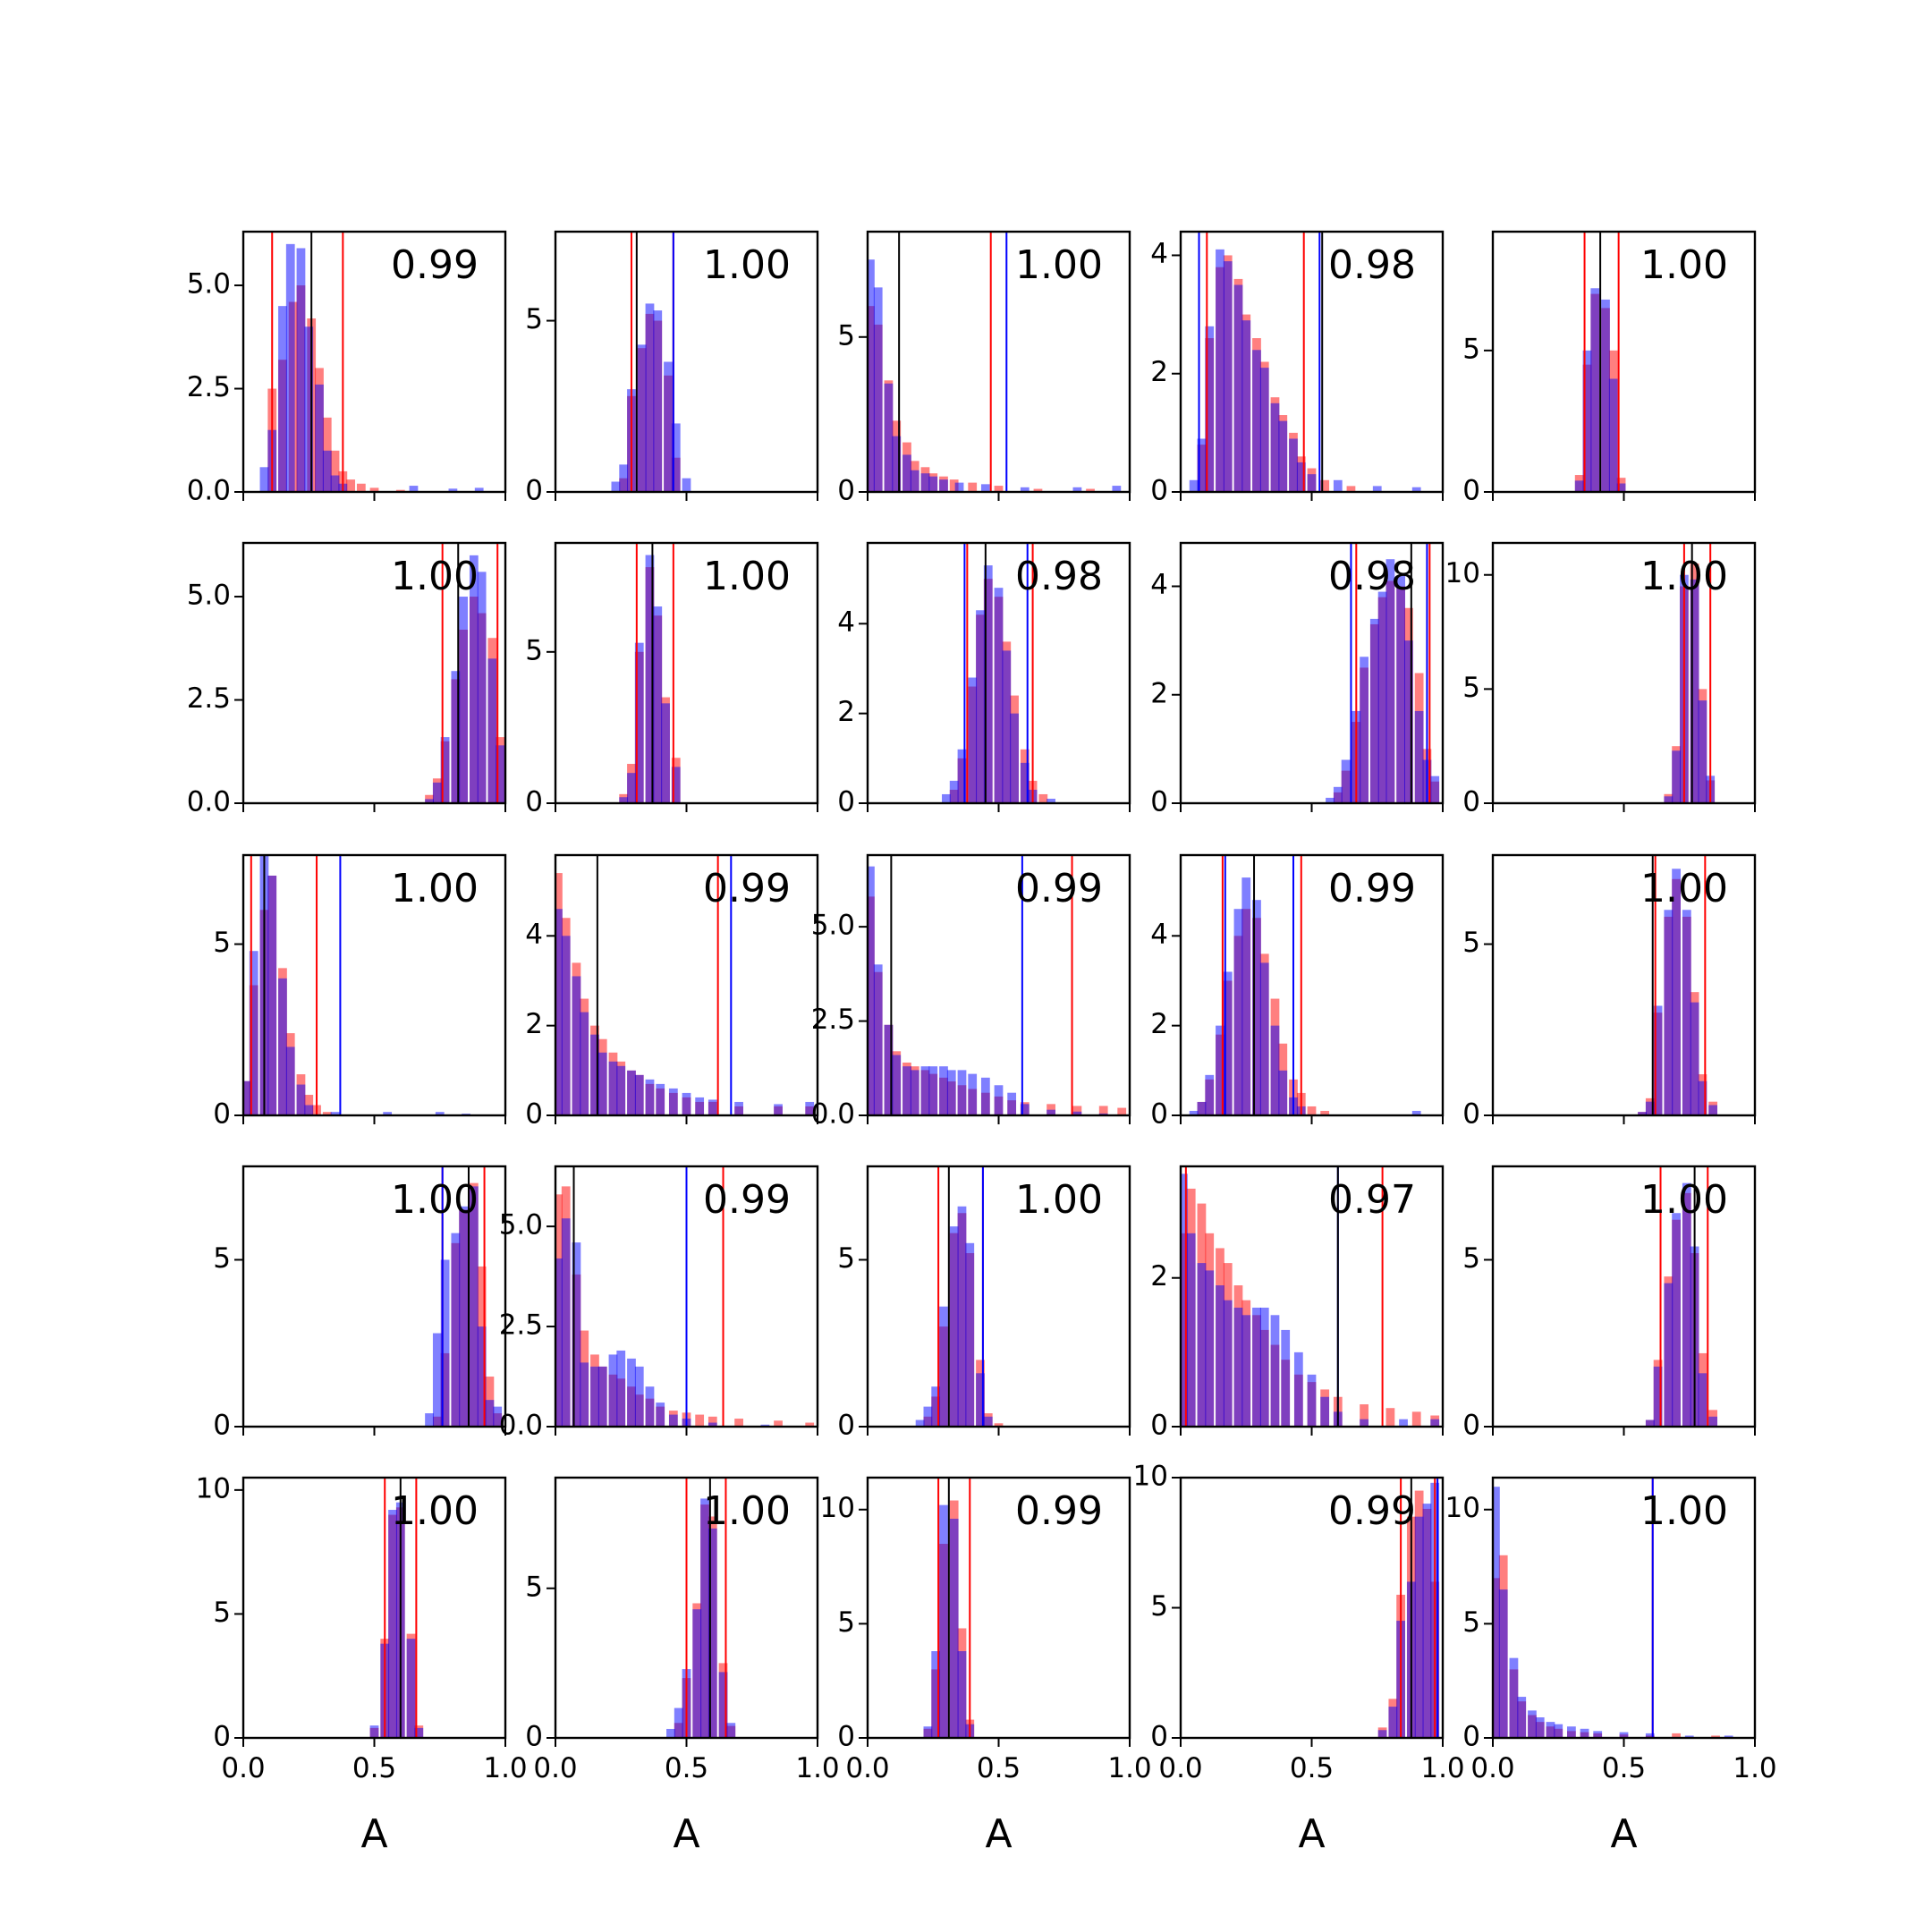 The height and width of the screenshot is (1932, 1932). Describe the element at coordinates (1297, 1303) in the screenshot. I see `histogram-panel: 020.97` at that location.